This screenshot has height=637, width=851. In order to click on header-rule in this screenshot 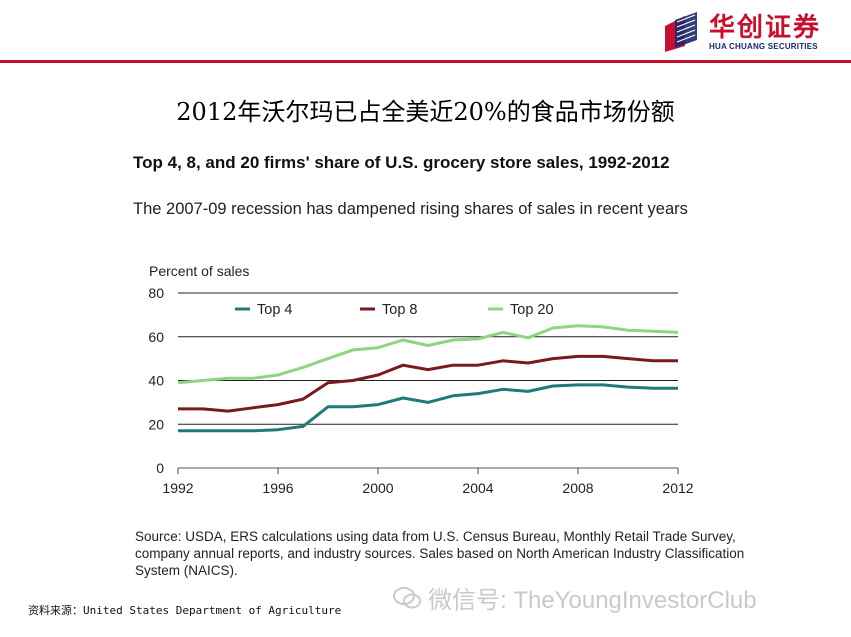, I will do `click(425, 61)`.